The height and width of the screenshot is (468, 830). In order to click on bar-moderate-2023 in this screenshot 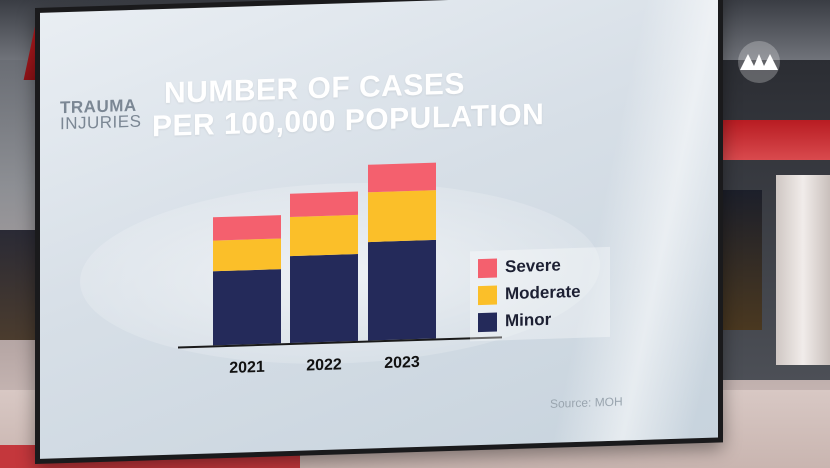, I will do `click(402, 216)`.